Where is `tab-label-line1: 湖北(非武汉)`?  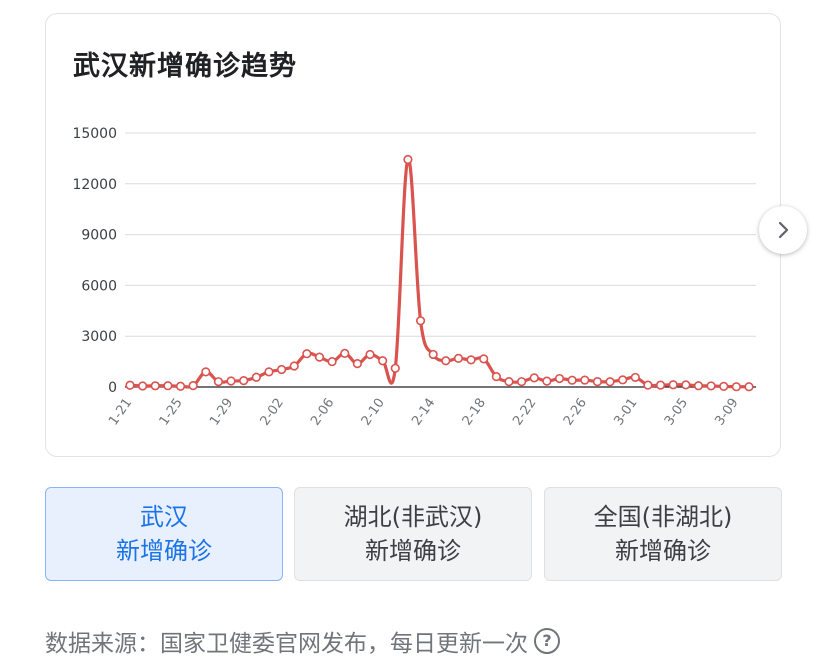 tab-label-line1: 湖北(非武汉) is located at coordinates (413, 517).